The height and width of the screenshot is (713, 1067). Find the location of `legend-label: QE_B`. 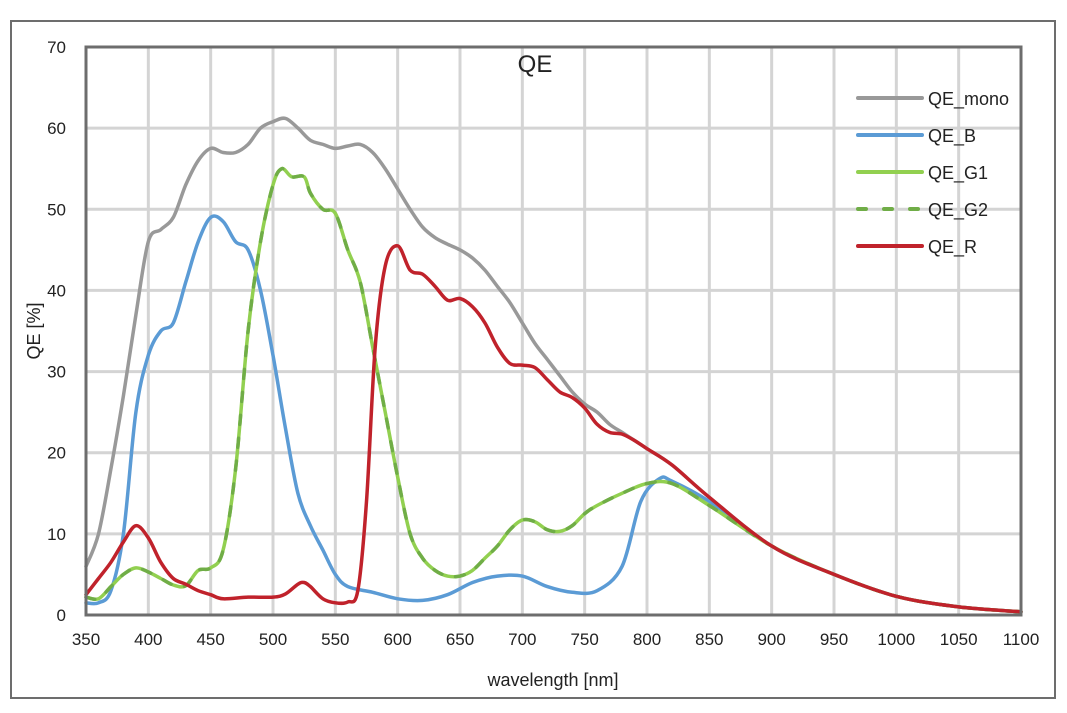

legend-label: QE_B is located at coordinates (952, 136).